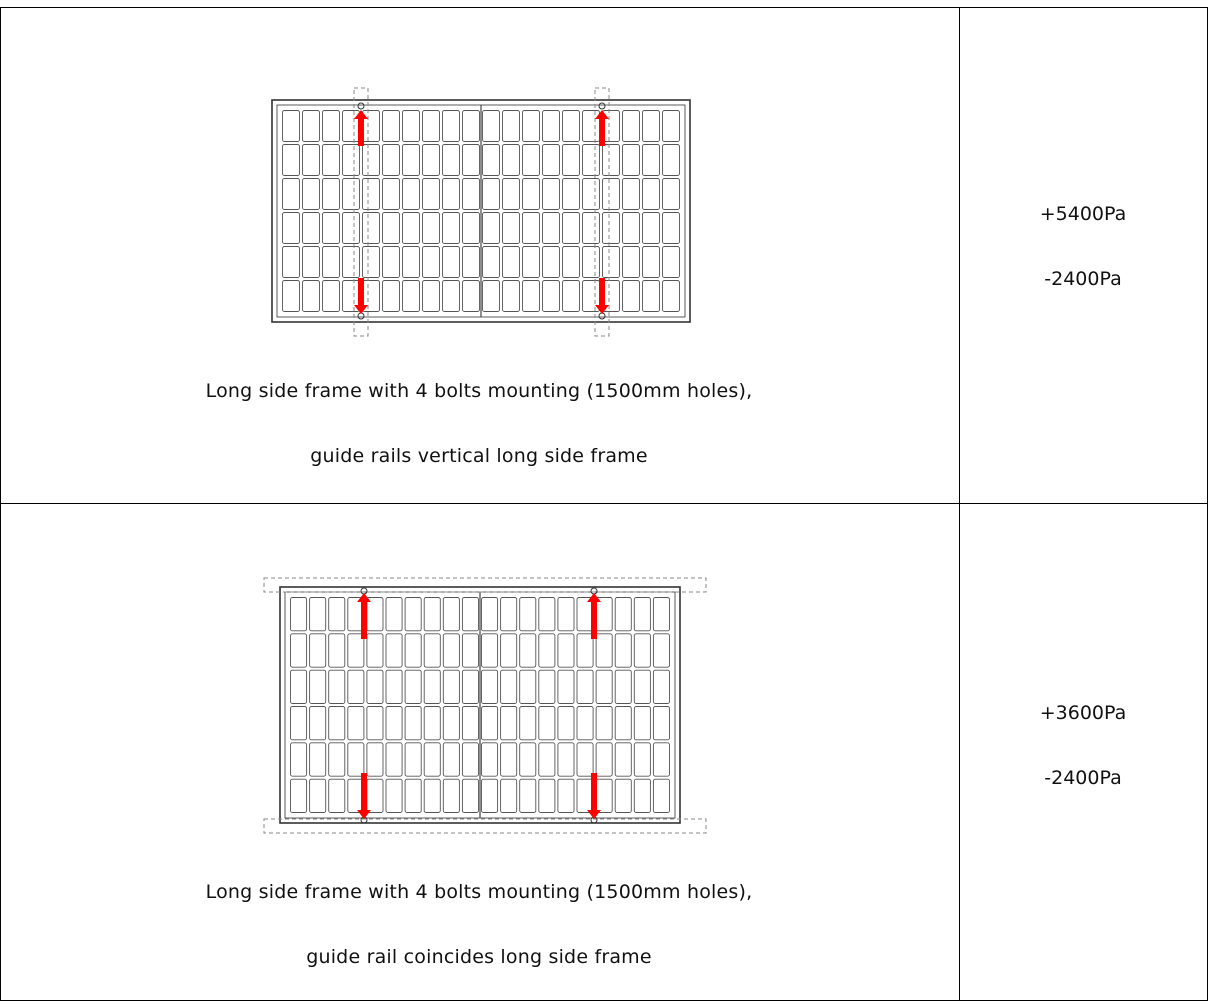 Image resolution: width=1209 pixels, height=1001 pixels. Describe the element at coordinates (959, 504) in the screenshot. I see `column-divider` at that location.